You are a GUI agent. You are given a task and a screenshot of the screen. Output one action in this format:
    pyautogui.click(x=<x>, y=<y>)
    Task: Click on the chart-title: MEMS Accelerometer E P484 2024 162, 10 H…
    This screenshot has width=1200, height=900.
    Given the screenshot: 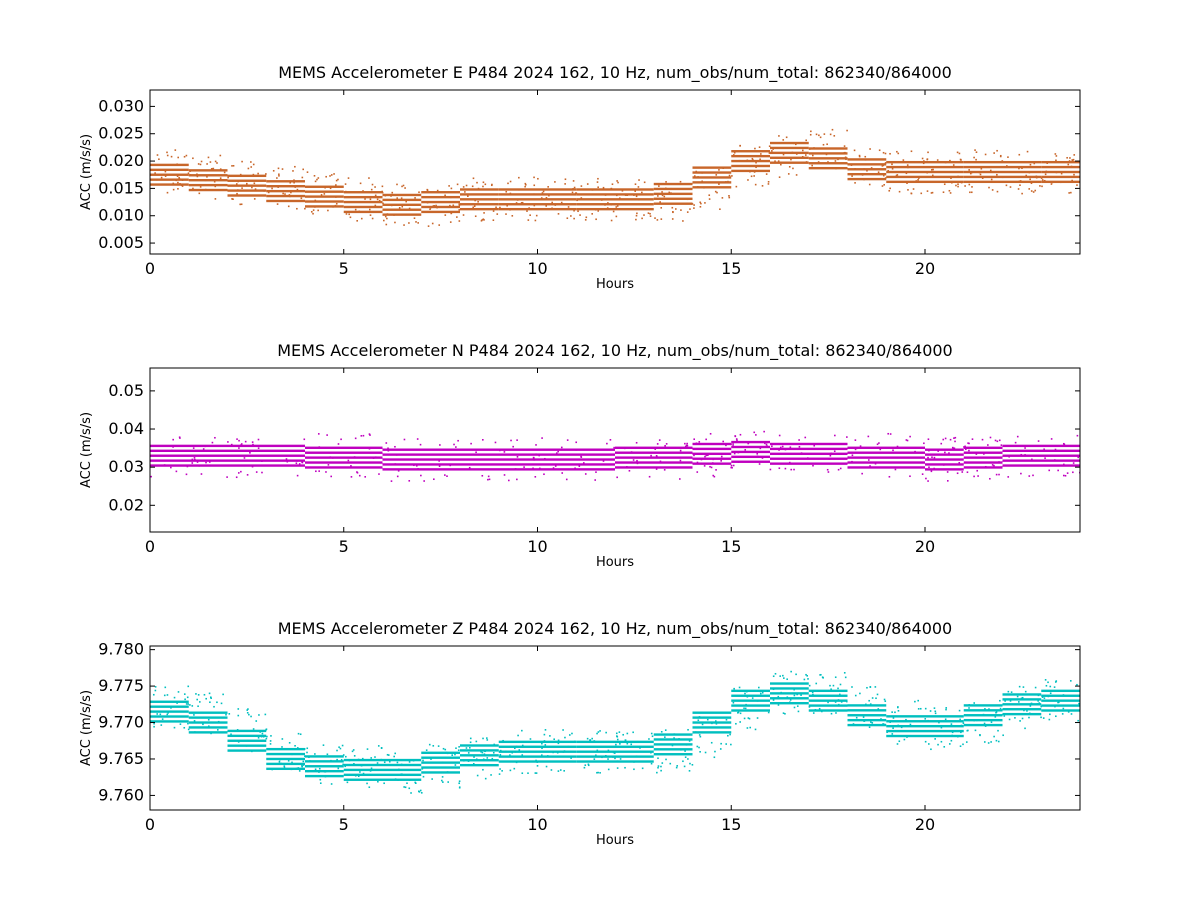 What is the action you would take?
    pyautogui.click(x=615, y=73)
    